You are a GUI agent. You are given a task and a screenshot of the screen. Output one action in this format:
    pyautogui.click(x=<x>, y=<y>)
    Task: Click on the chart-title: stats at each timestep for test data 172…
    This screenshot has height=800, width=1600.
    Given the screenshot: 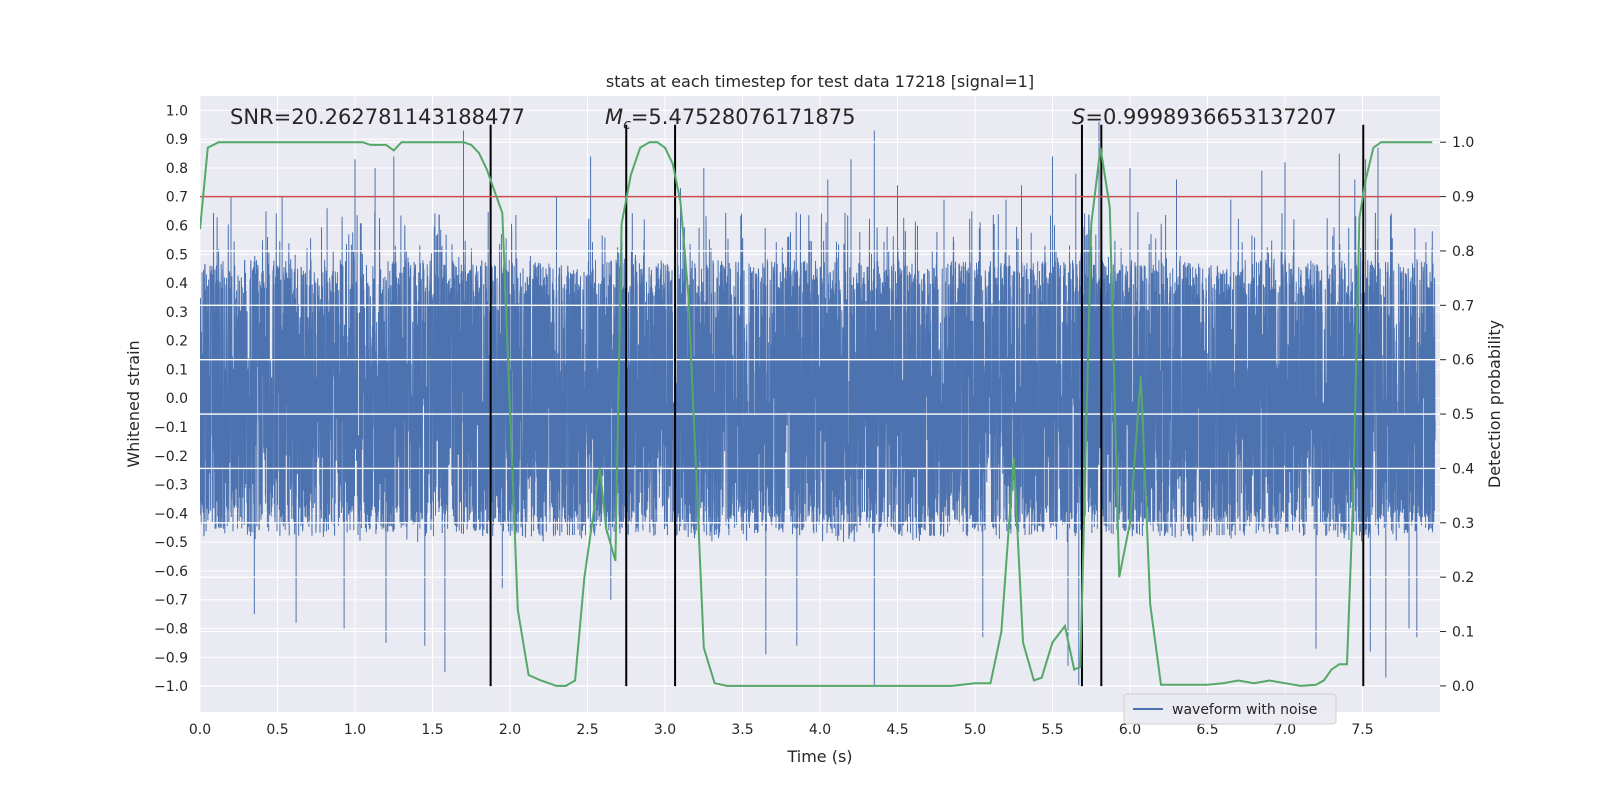 What is the action you would take?
    pyautogui.click(x=820, y=81)
    